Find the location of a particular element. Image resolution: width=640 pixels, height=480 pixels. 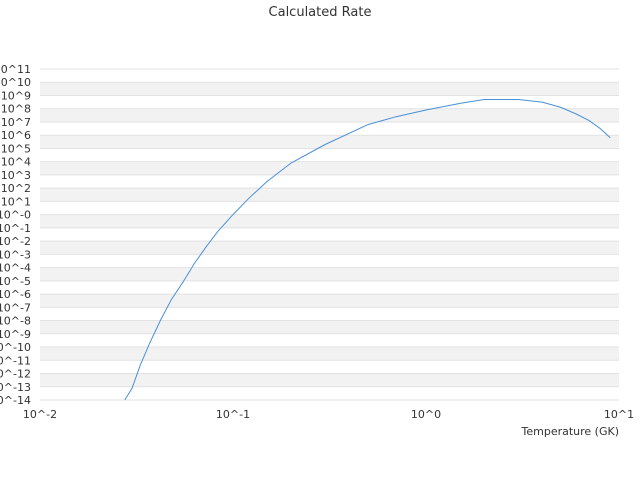

y-tick-label: 10^-3 is located at coordinates (15, 254).